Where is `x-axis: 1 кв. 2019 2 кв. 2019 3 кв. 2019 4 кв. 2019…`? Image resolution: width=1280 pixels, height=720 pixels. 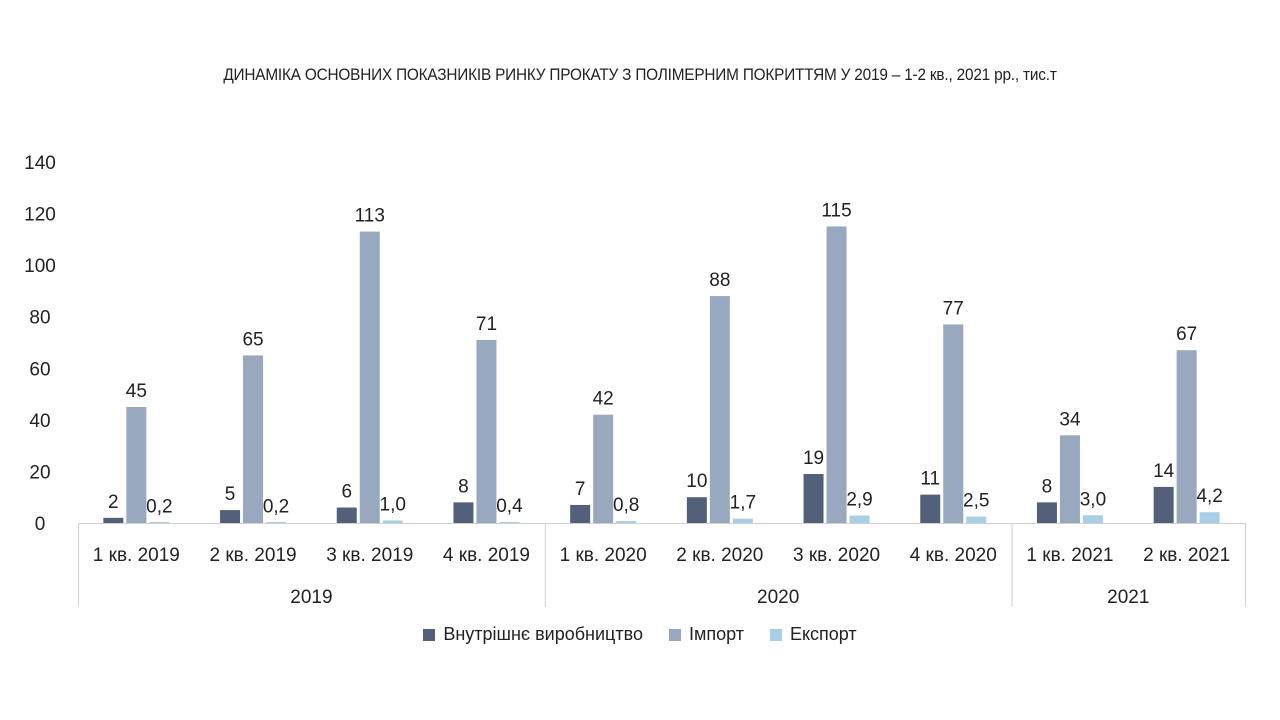
x-axis: 1 кв. 2019 2 кв. 2019 3 кв. 2019 4 кв. 2019… is located at coordinates (662, 565).